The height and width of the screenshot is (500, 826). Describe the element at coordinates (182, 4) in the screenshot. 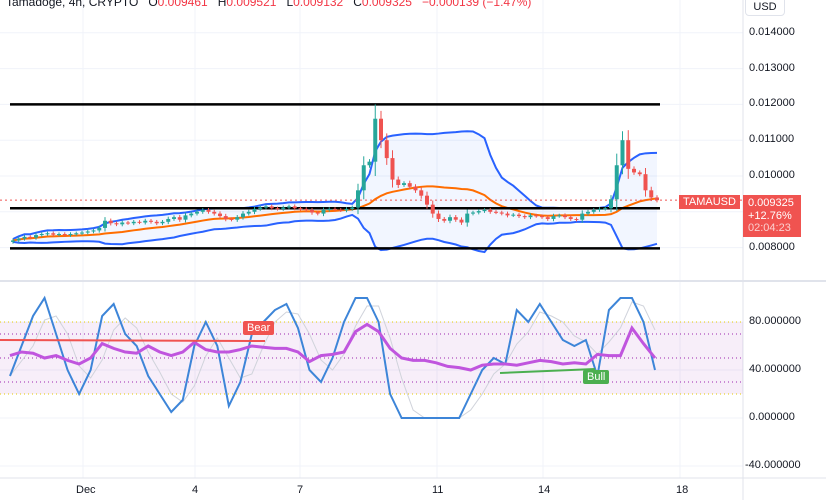

I see `open-value: 0.009461` at that location.